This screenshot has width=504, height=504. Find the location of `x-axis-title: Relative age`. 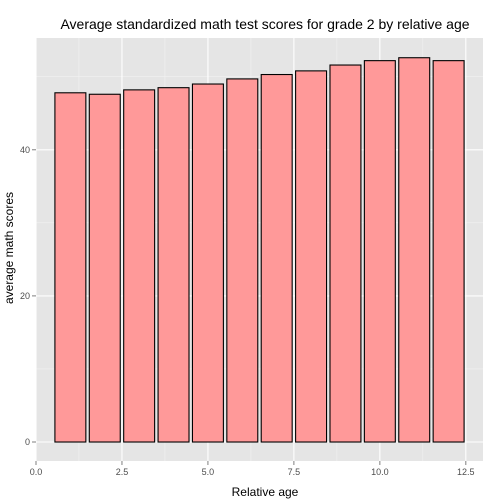

x-axis-title: Relative age is located at coordinates (265, 492).